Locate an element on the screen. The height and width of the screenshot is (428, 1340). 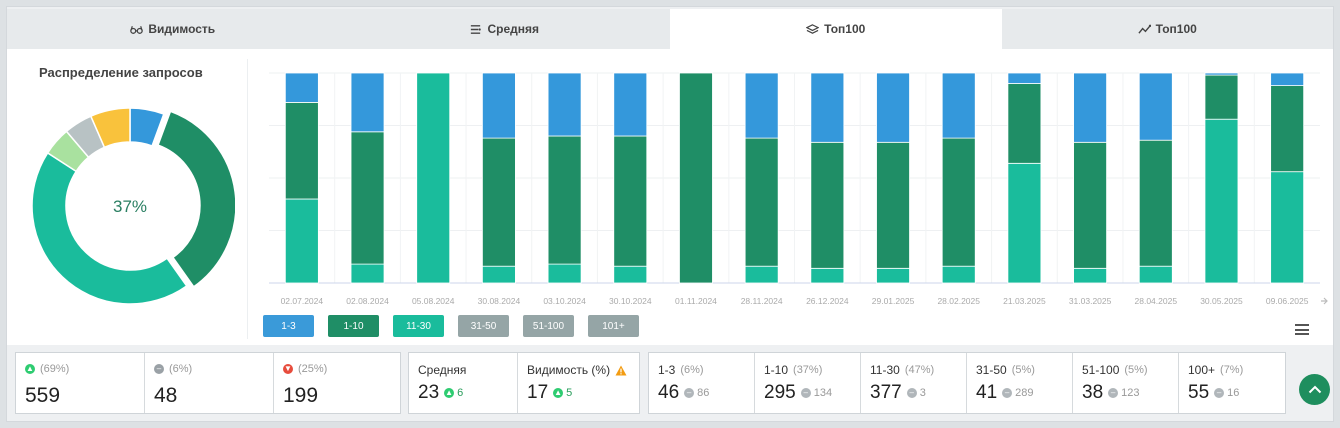
bar-11-30-30.05.2025 is located at coordinates (1221, 201).